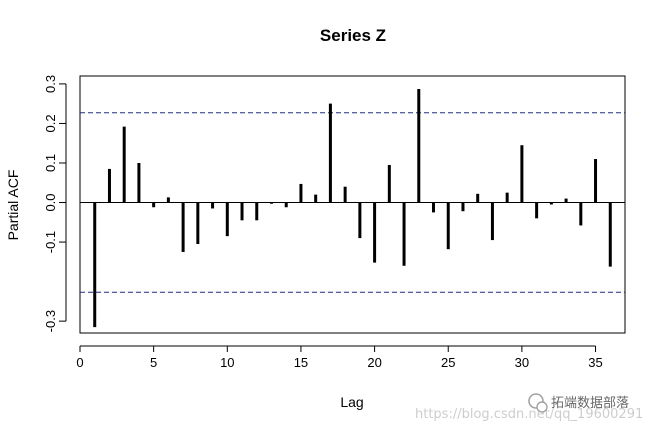 The width and height of the screenshot is (666, 431). What do you see at coordinates (79, 362) in the screenshot?
I see `x-tick-label: 0` at bounding box center [79, 362].